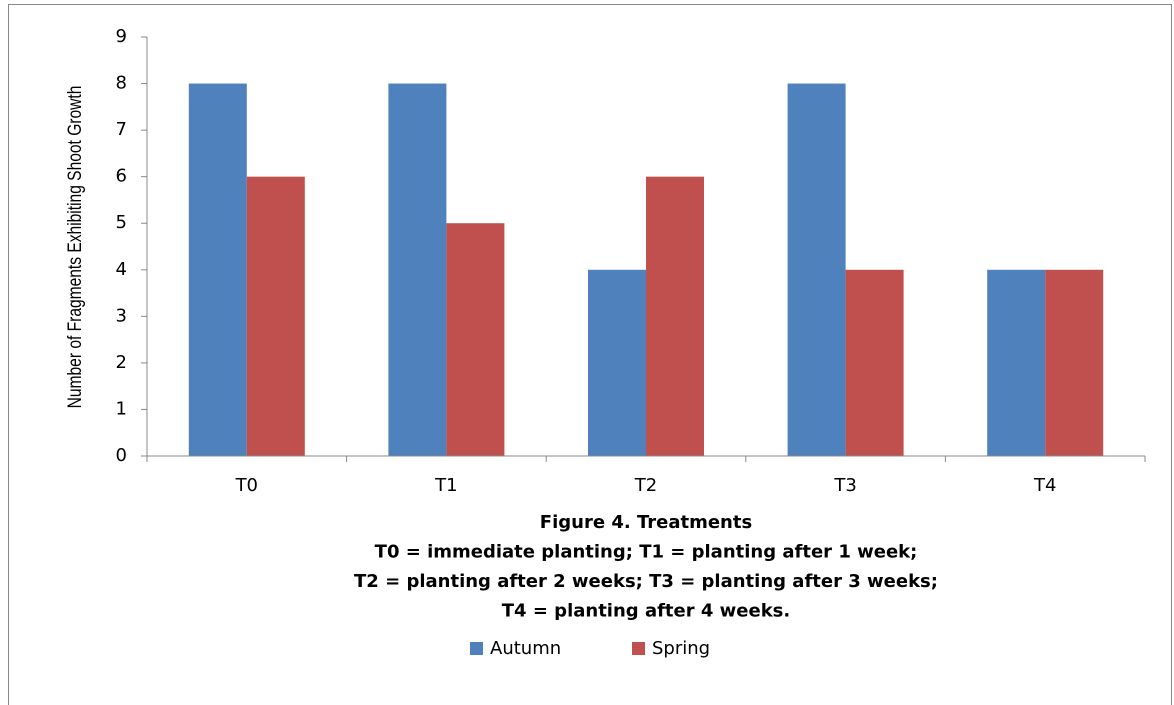 The image size is (1174, 705). What do you see at coordinates (646, 522) in the screenshot?
I see `x-axis-label: Figure 4. Treatments` at bounding box center [646, 522].